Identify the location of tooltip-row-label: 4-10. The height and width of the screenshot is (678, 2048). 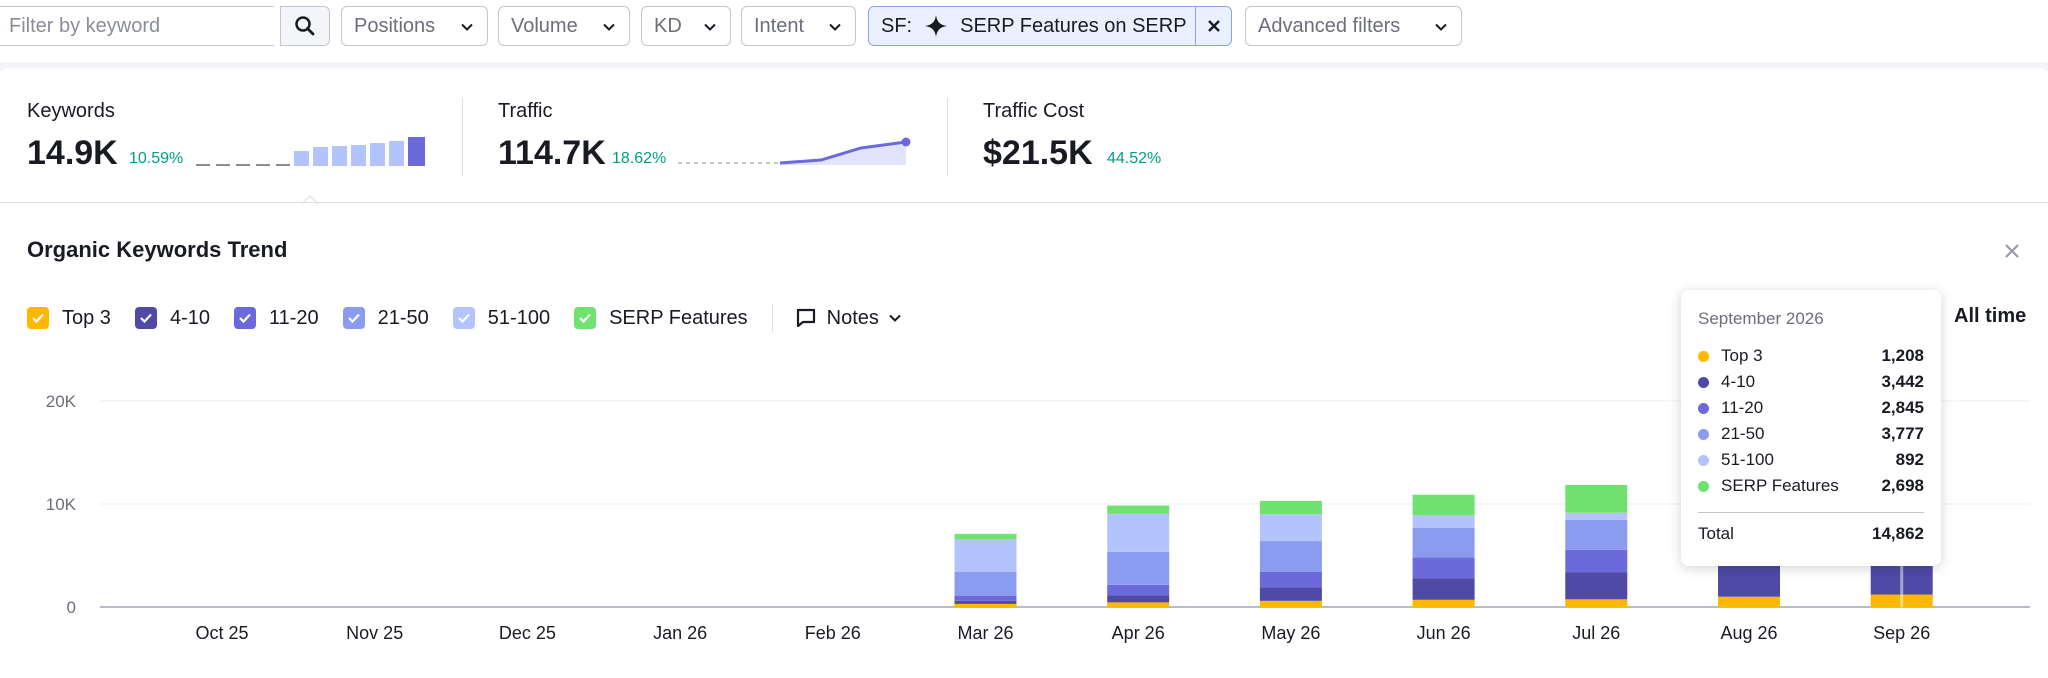
(1738, 381).